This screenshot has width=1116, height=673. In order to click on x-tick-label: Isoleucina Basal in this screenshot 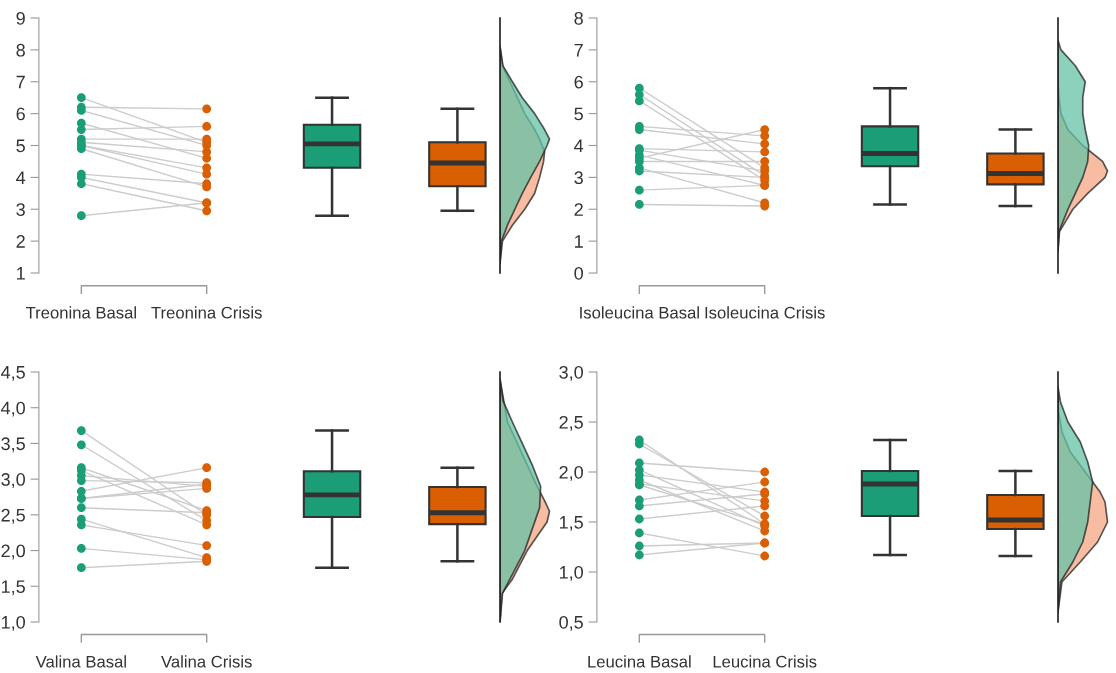, I will do `click(639, 312)`.